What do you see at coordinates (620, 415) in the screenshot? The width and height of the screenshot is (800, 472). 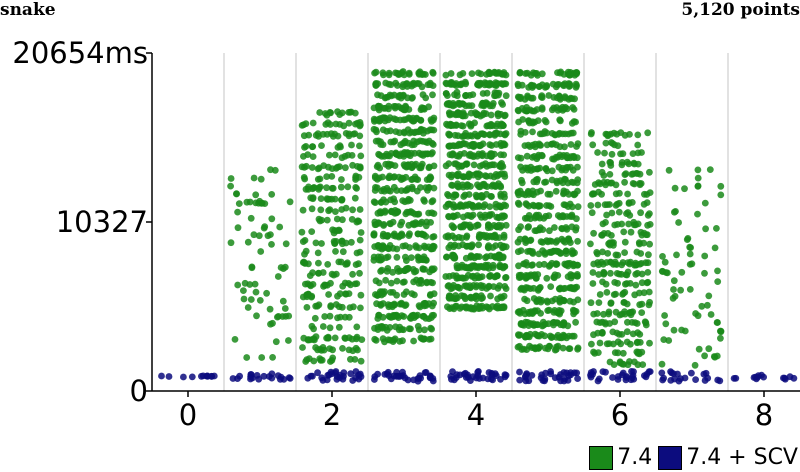 I see `x-tick-label: 6` at bounding box center [620, 415].